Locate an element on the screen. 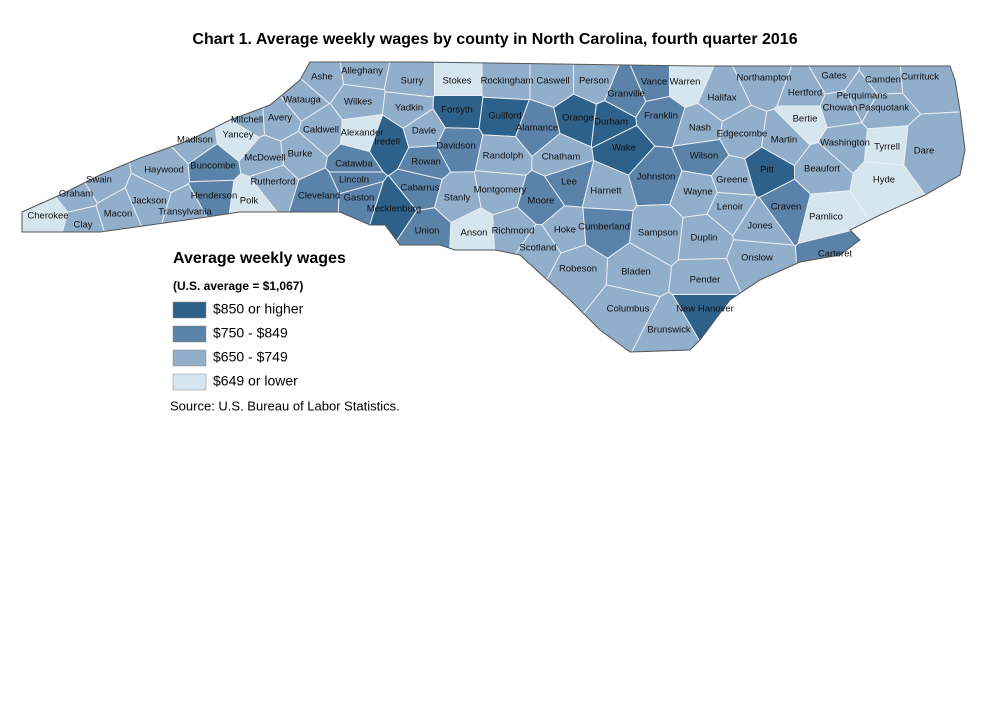 This screenshot has width=990, height=715. county-label: Burke is located at coordinates (300, 154).